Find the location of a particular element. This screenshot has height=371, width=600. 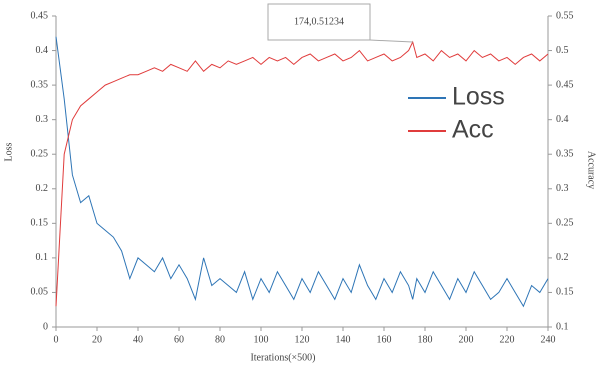

x-tick-label: 100 is located at coordinates (261, 339).